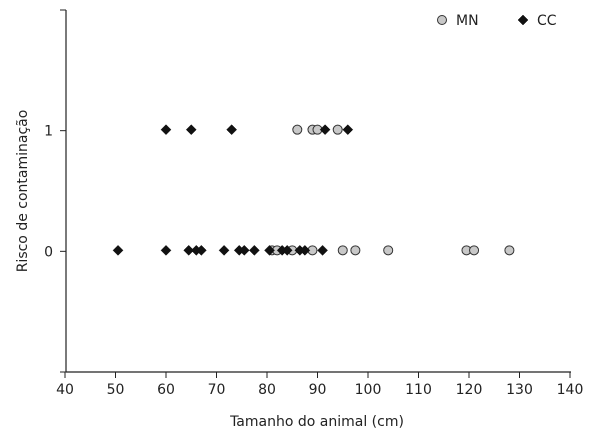  What do you see at coordinates (547, 21) in the screenshot?
I see `legend-label-cc: CC` at bounding box center [547, 21].